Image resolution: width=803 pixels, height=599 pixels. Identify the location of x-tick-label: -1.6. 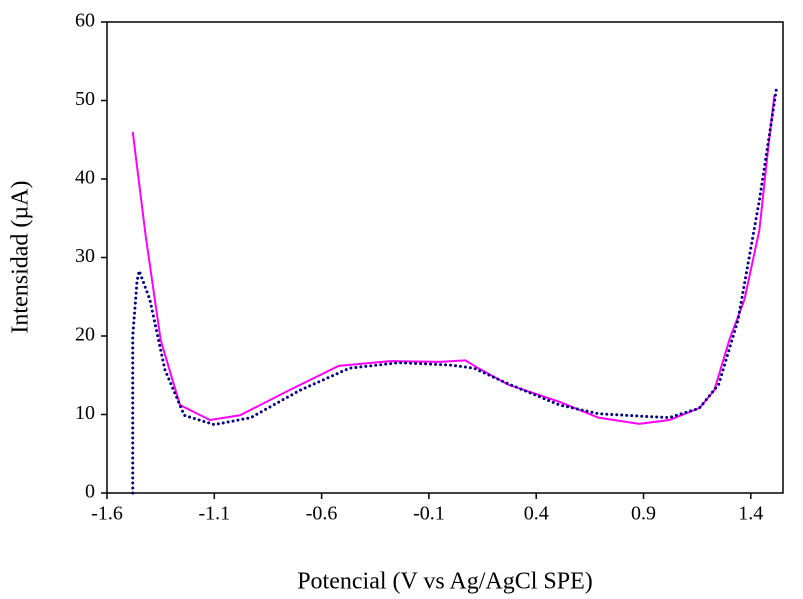
(107, 514).